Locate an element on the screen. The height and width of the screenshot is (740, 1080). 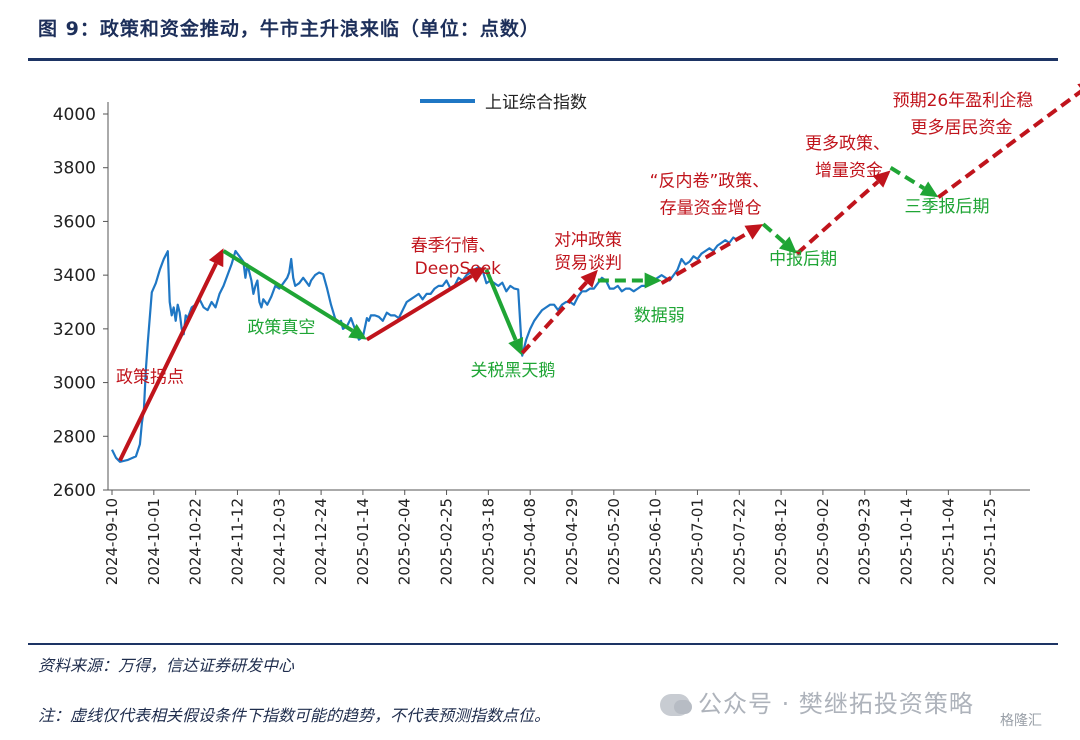
y-tick-label: 4000 is located at coordinates (74, 115).